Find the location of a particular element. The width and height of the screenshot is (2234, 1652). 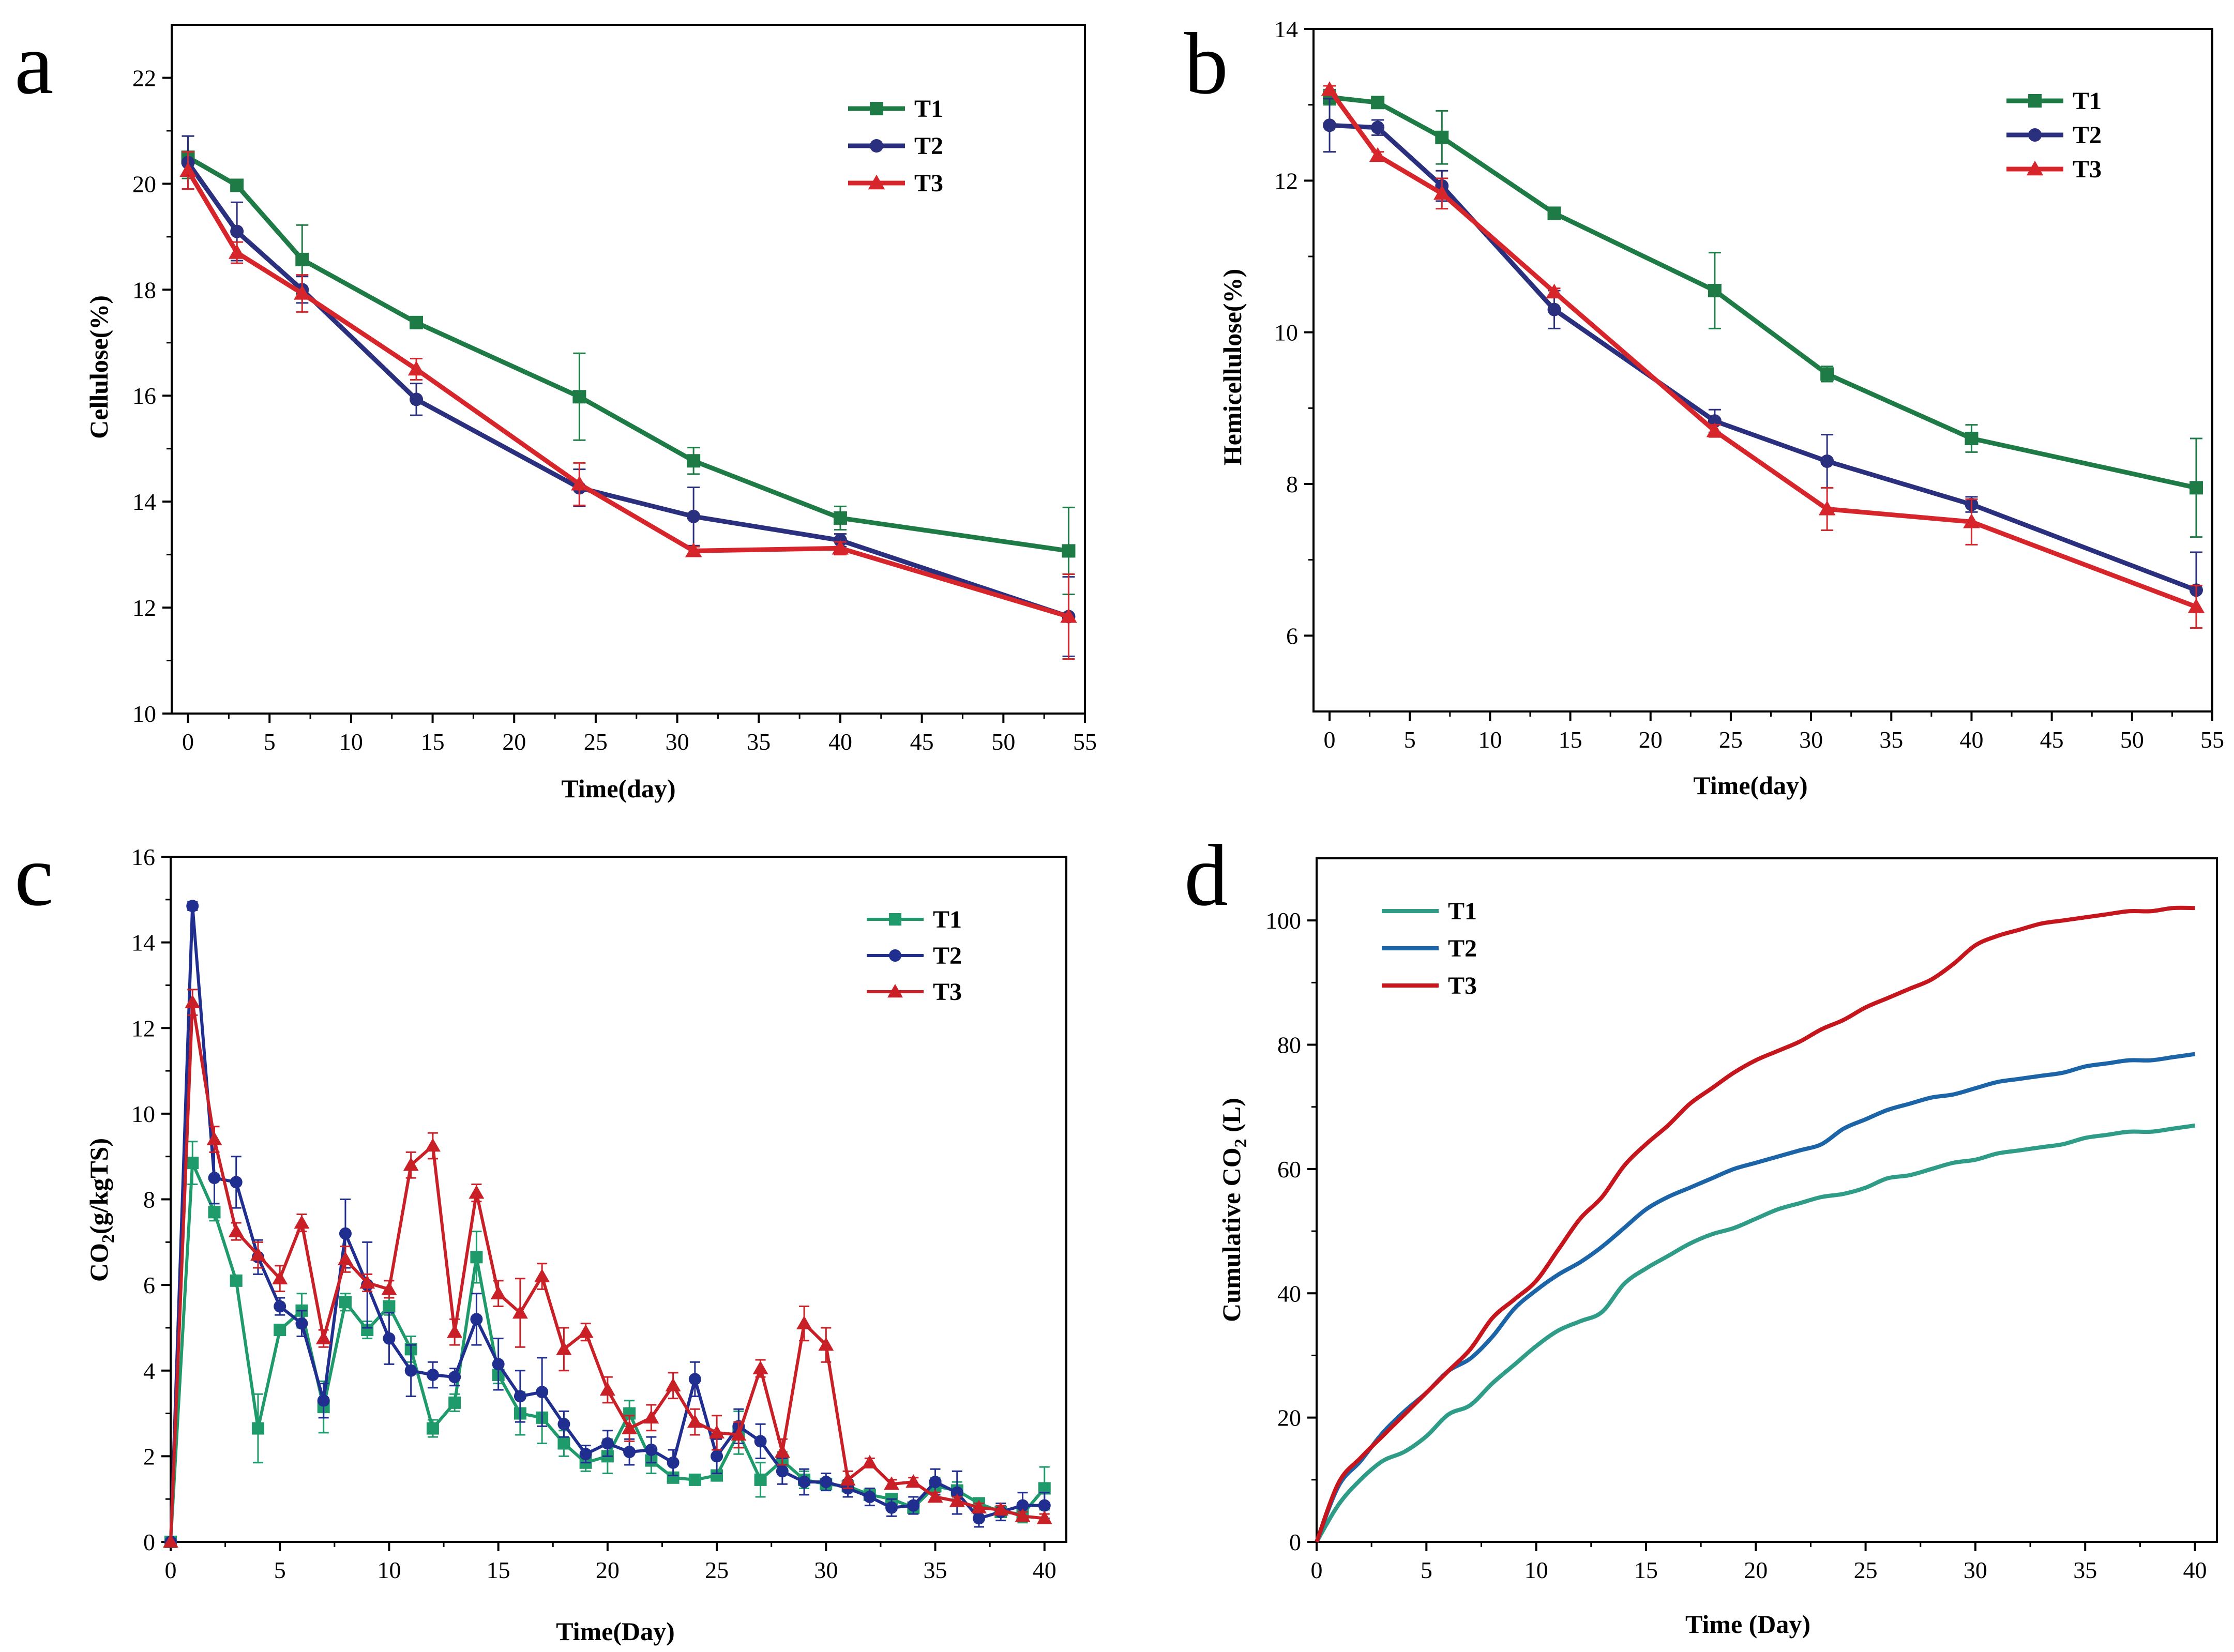

series-T1: T1 is located at coordinates (628, 345).